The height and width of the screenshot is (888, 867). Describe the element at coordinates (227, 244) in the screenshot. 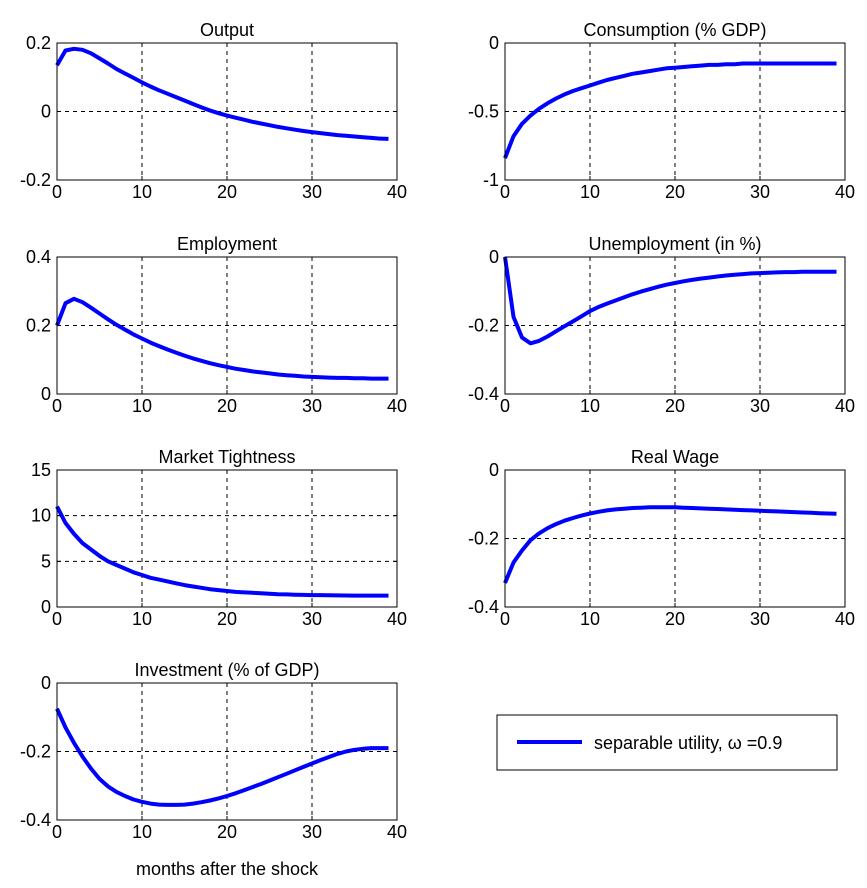

I see `subplot-title: Employment` at that location.